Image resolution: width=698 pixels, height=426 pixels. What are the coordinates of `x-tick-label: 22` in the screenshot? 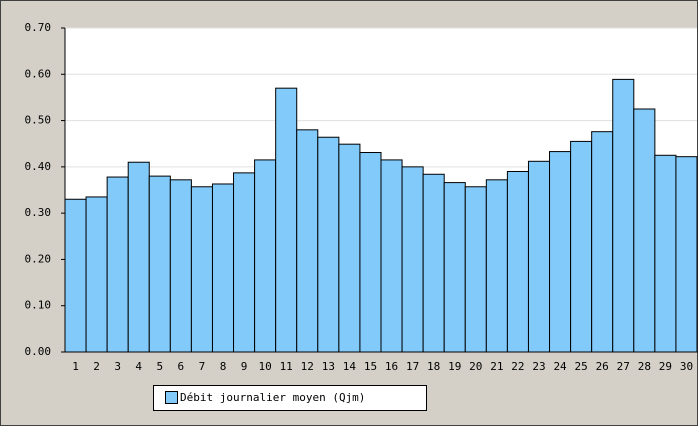 It's located at (517, 366).